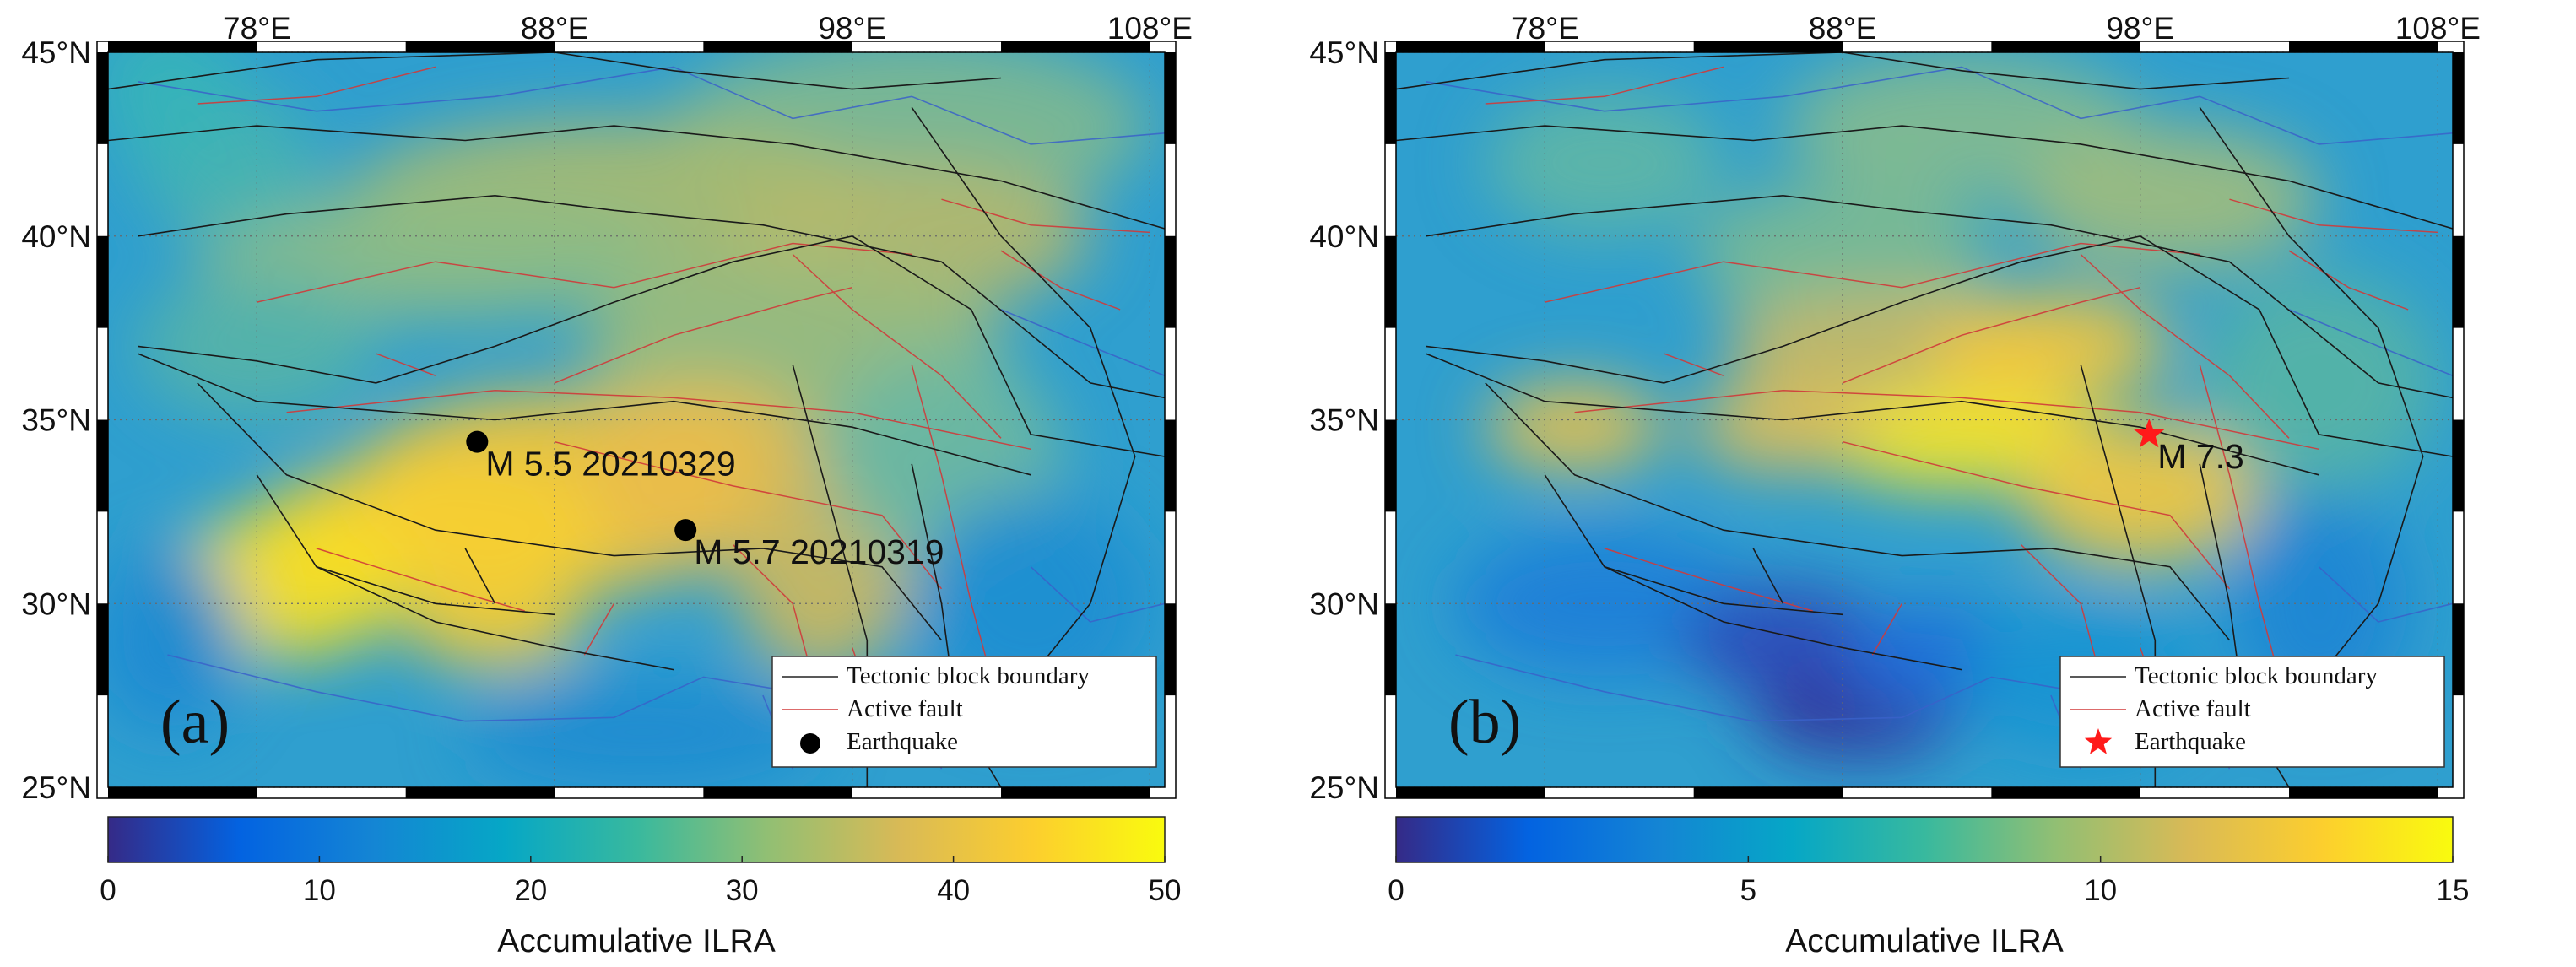 This screenshot has height=967, width=2576. Describe the element at coordinates (1484, 723) in the screenshot. I see `panel-label: (b)` at that location.